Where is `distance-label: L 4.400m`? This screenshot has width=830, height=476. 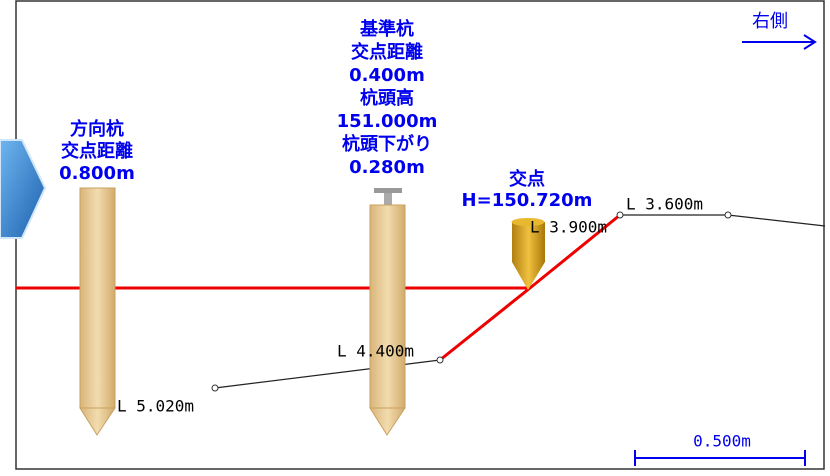 distance-label: L 4.400m is located at coordinates (375, 351).